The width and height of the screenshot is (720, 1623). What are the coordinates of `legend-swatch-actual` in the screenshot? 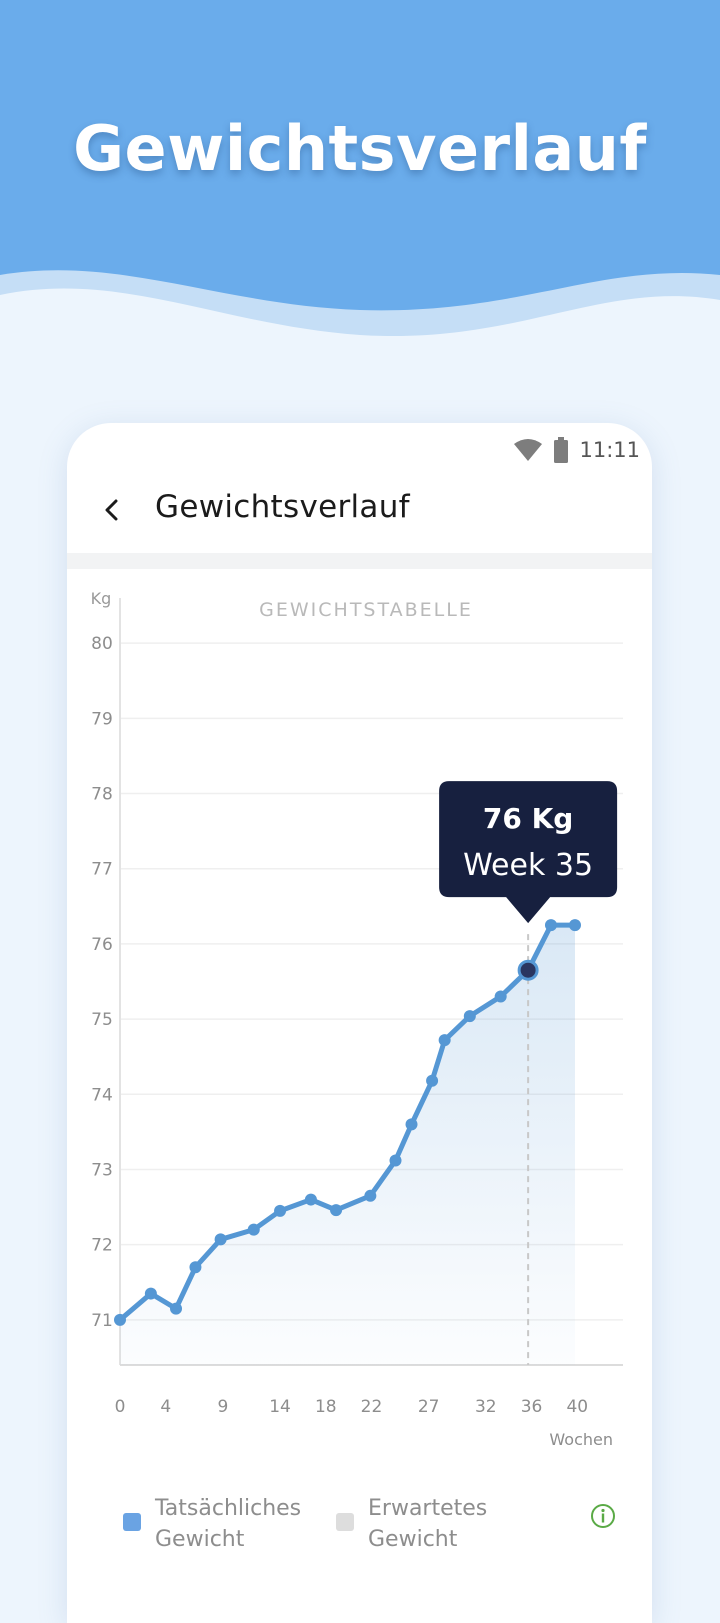 It's located at (132, 1522).